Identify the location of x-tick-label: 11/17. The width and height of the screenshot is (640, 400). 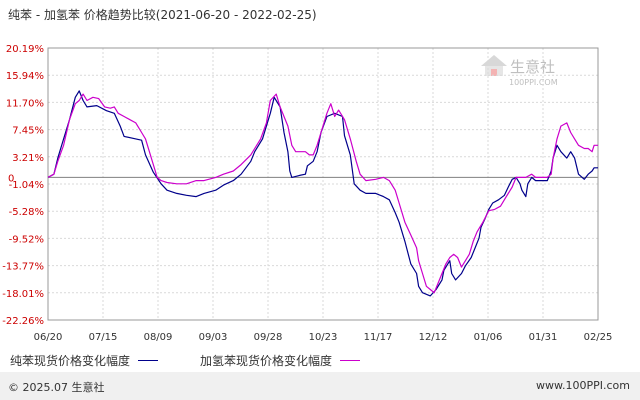
(378, 337).